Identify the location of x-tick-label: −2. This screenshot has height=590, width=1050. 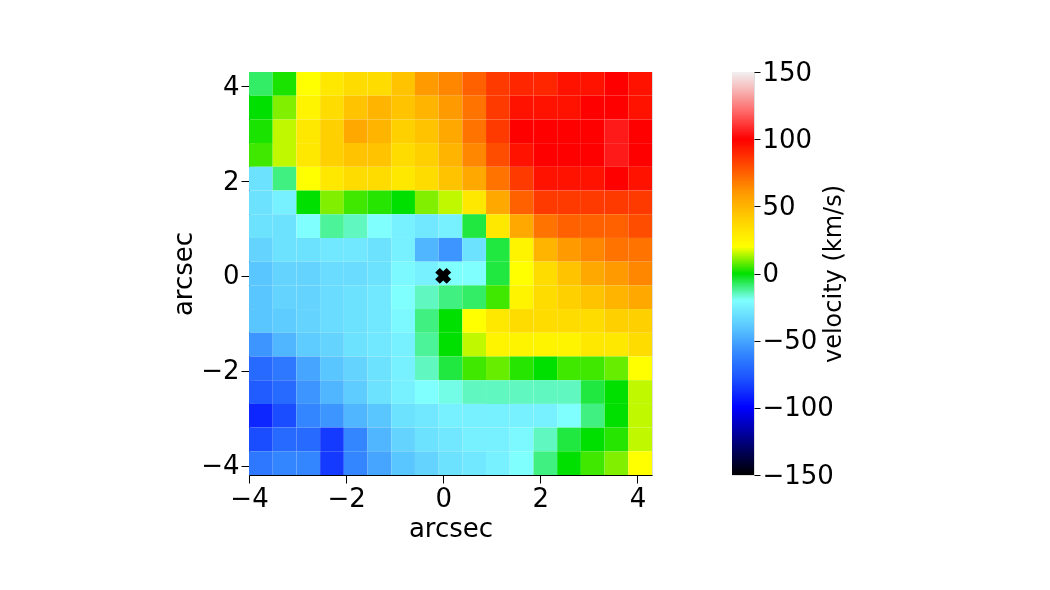
(346, 497).